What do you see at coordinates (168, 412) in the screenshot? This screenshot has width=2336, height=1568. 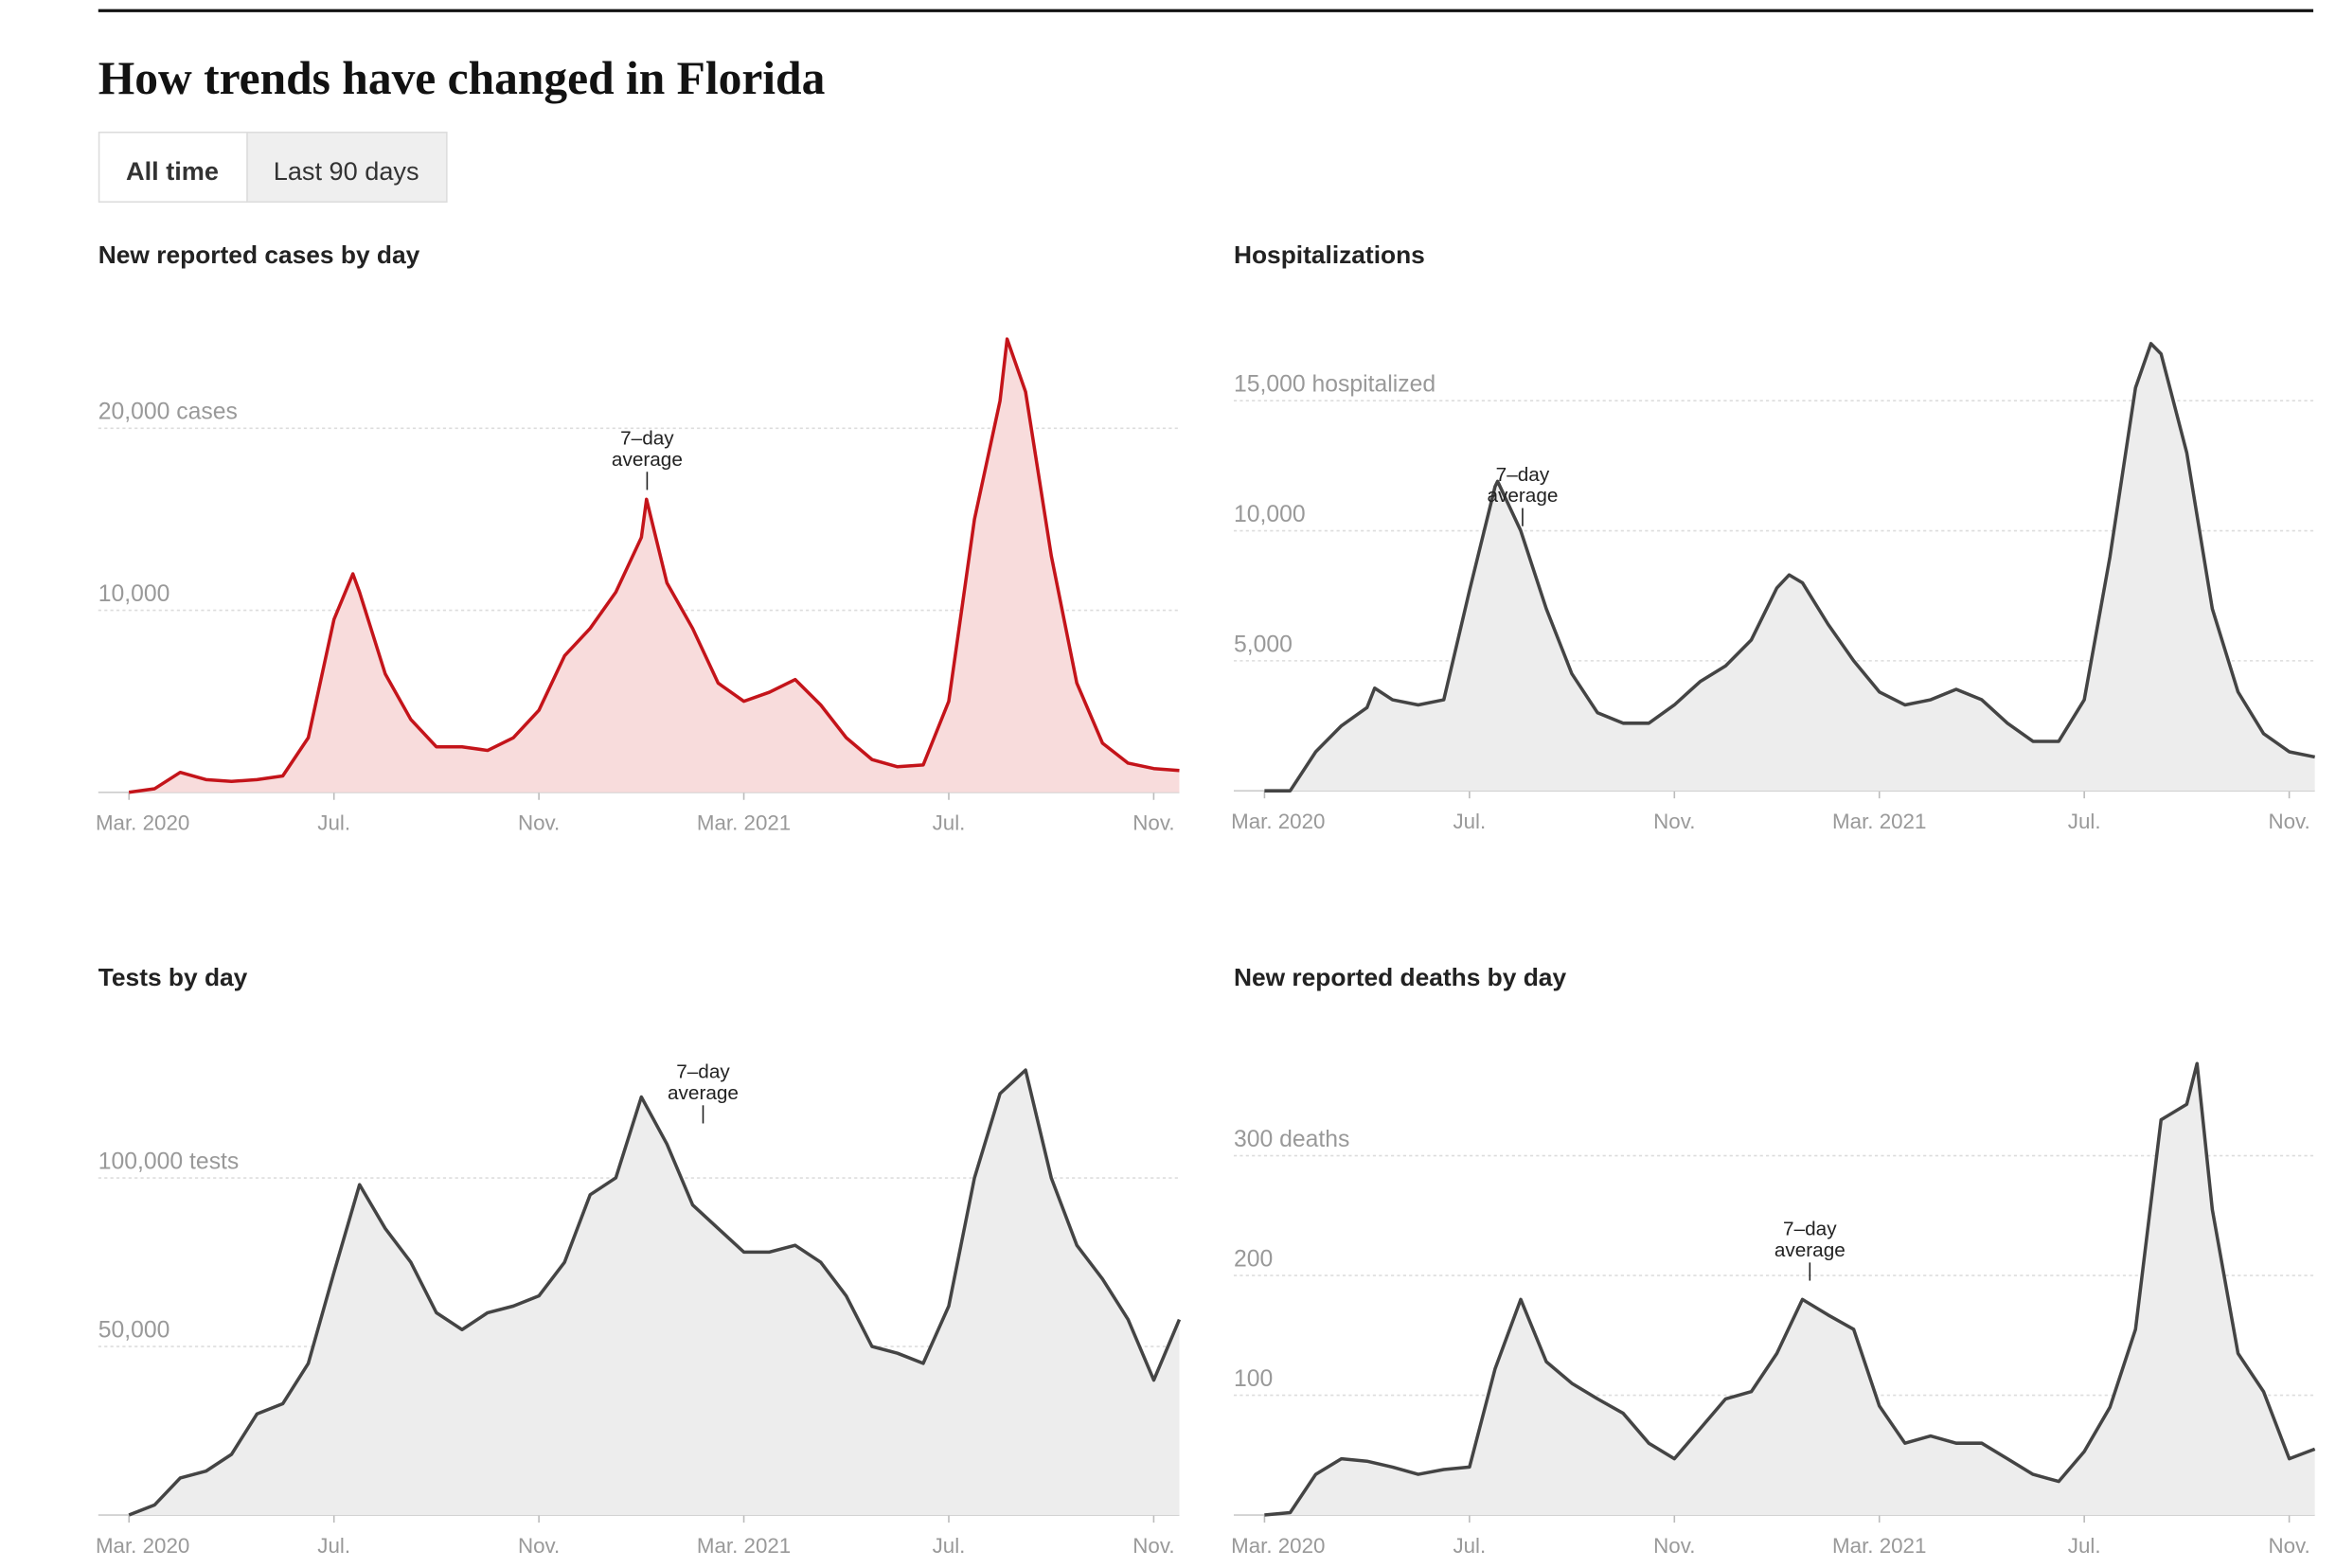 I see `y-tick-label: 20,000 cases` at bounding box center [168, 412].